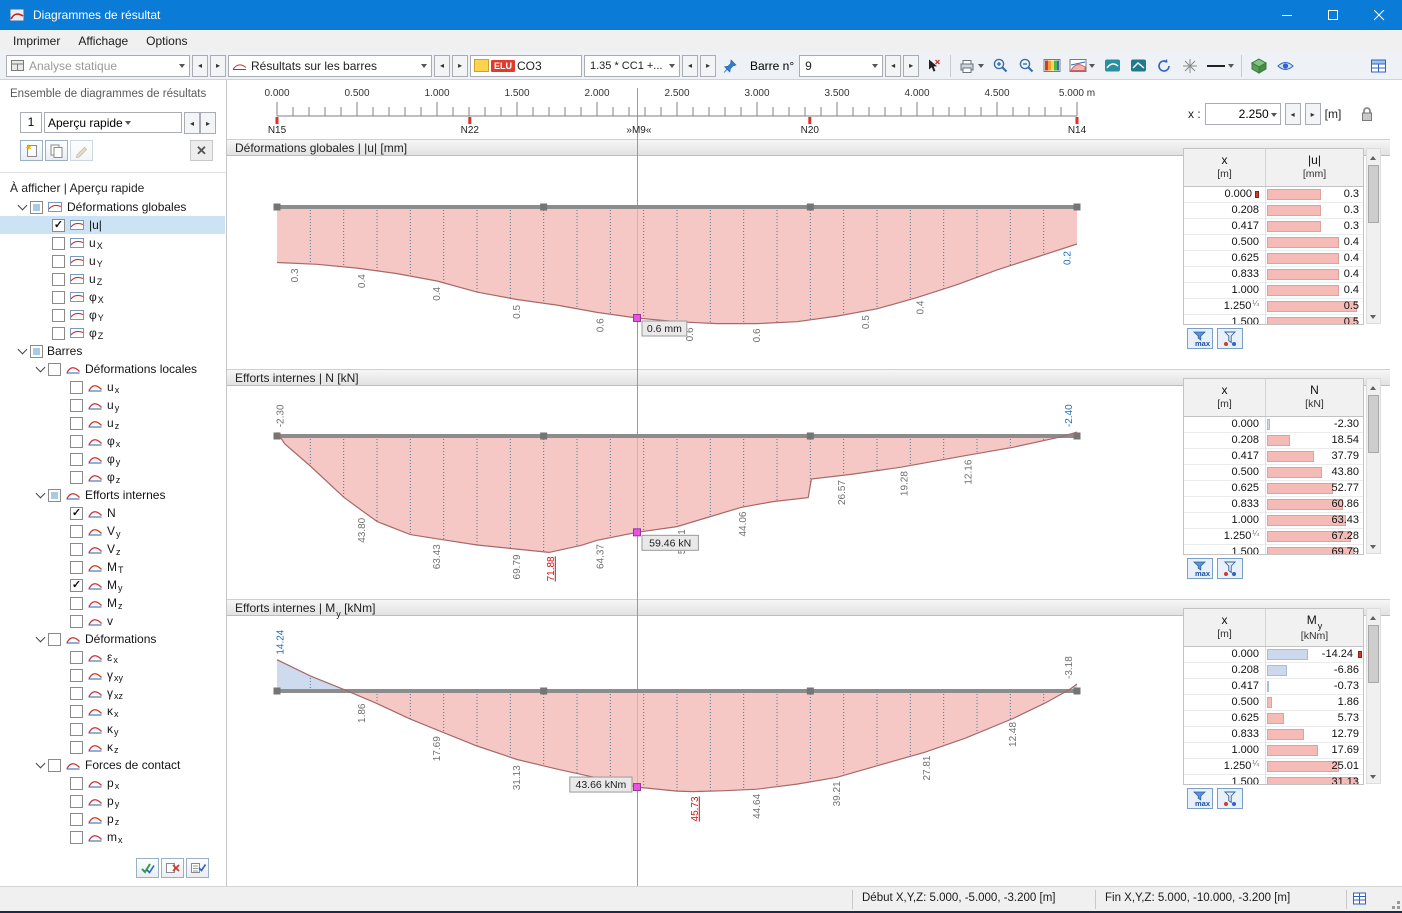 The image size is (1402, 913). What do you see at coordinates (1273, 735) in the screenshot?
I see `table-row: 0.833 12.79` at bounding box center [1273, 735].